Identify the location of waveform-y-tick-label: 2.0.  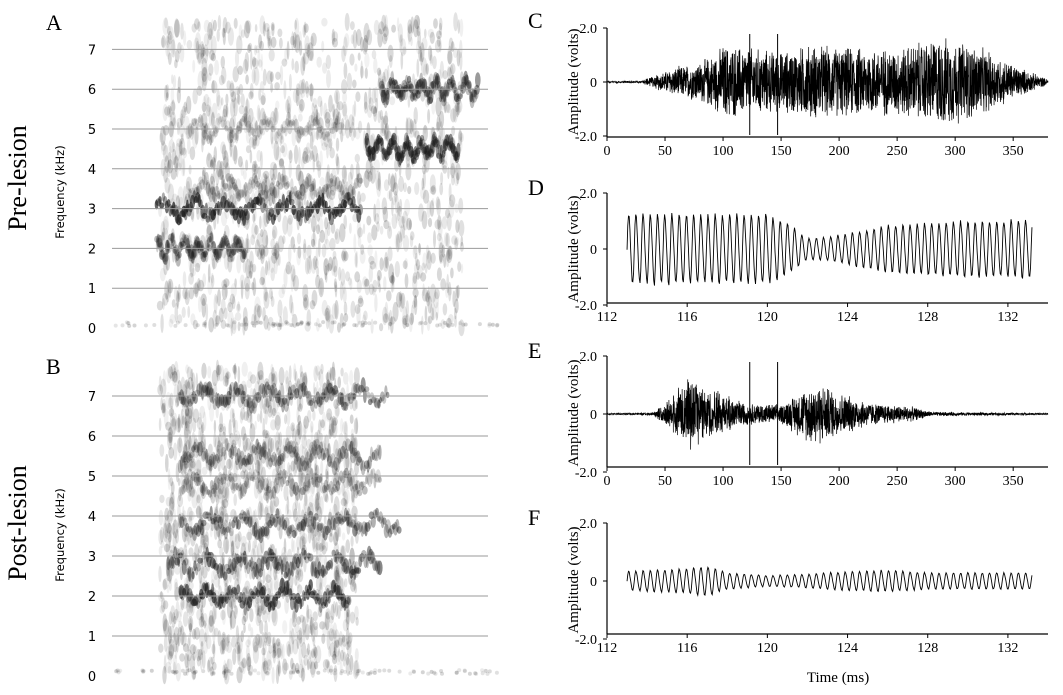
(589, 357).